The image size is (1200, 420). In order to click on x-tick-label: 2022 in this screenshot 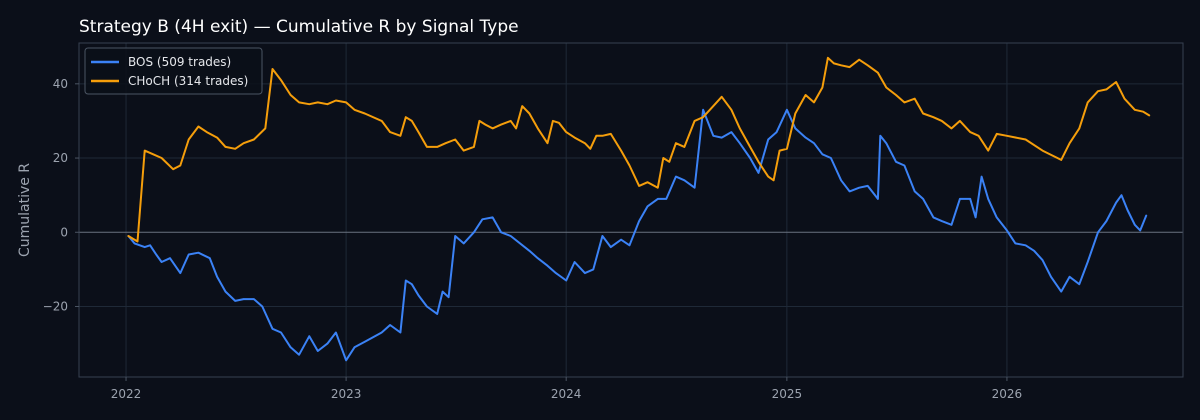, I will do `click(126, 394)`.